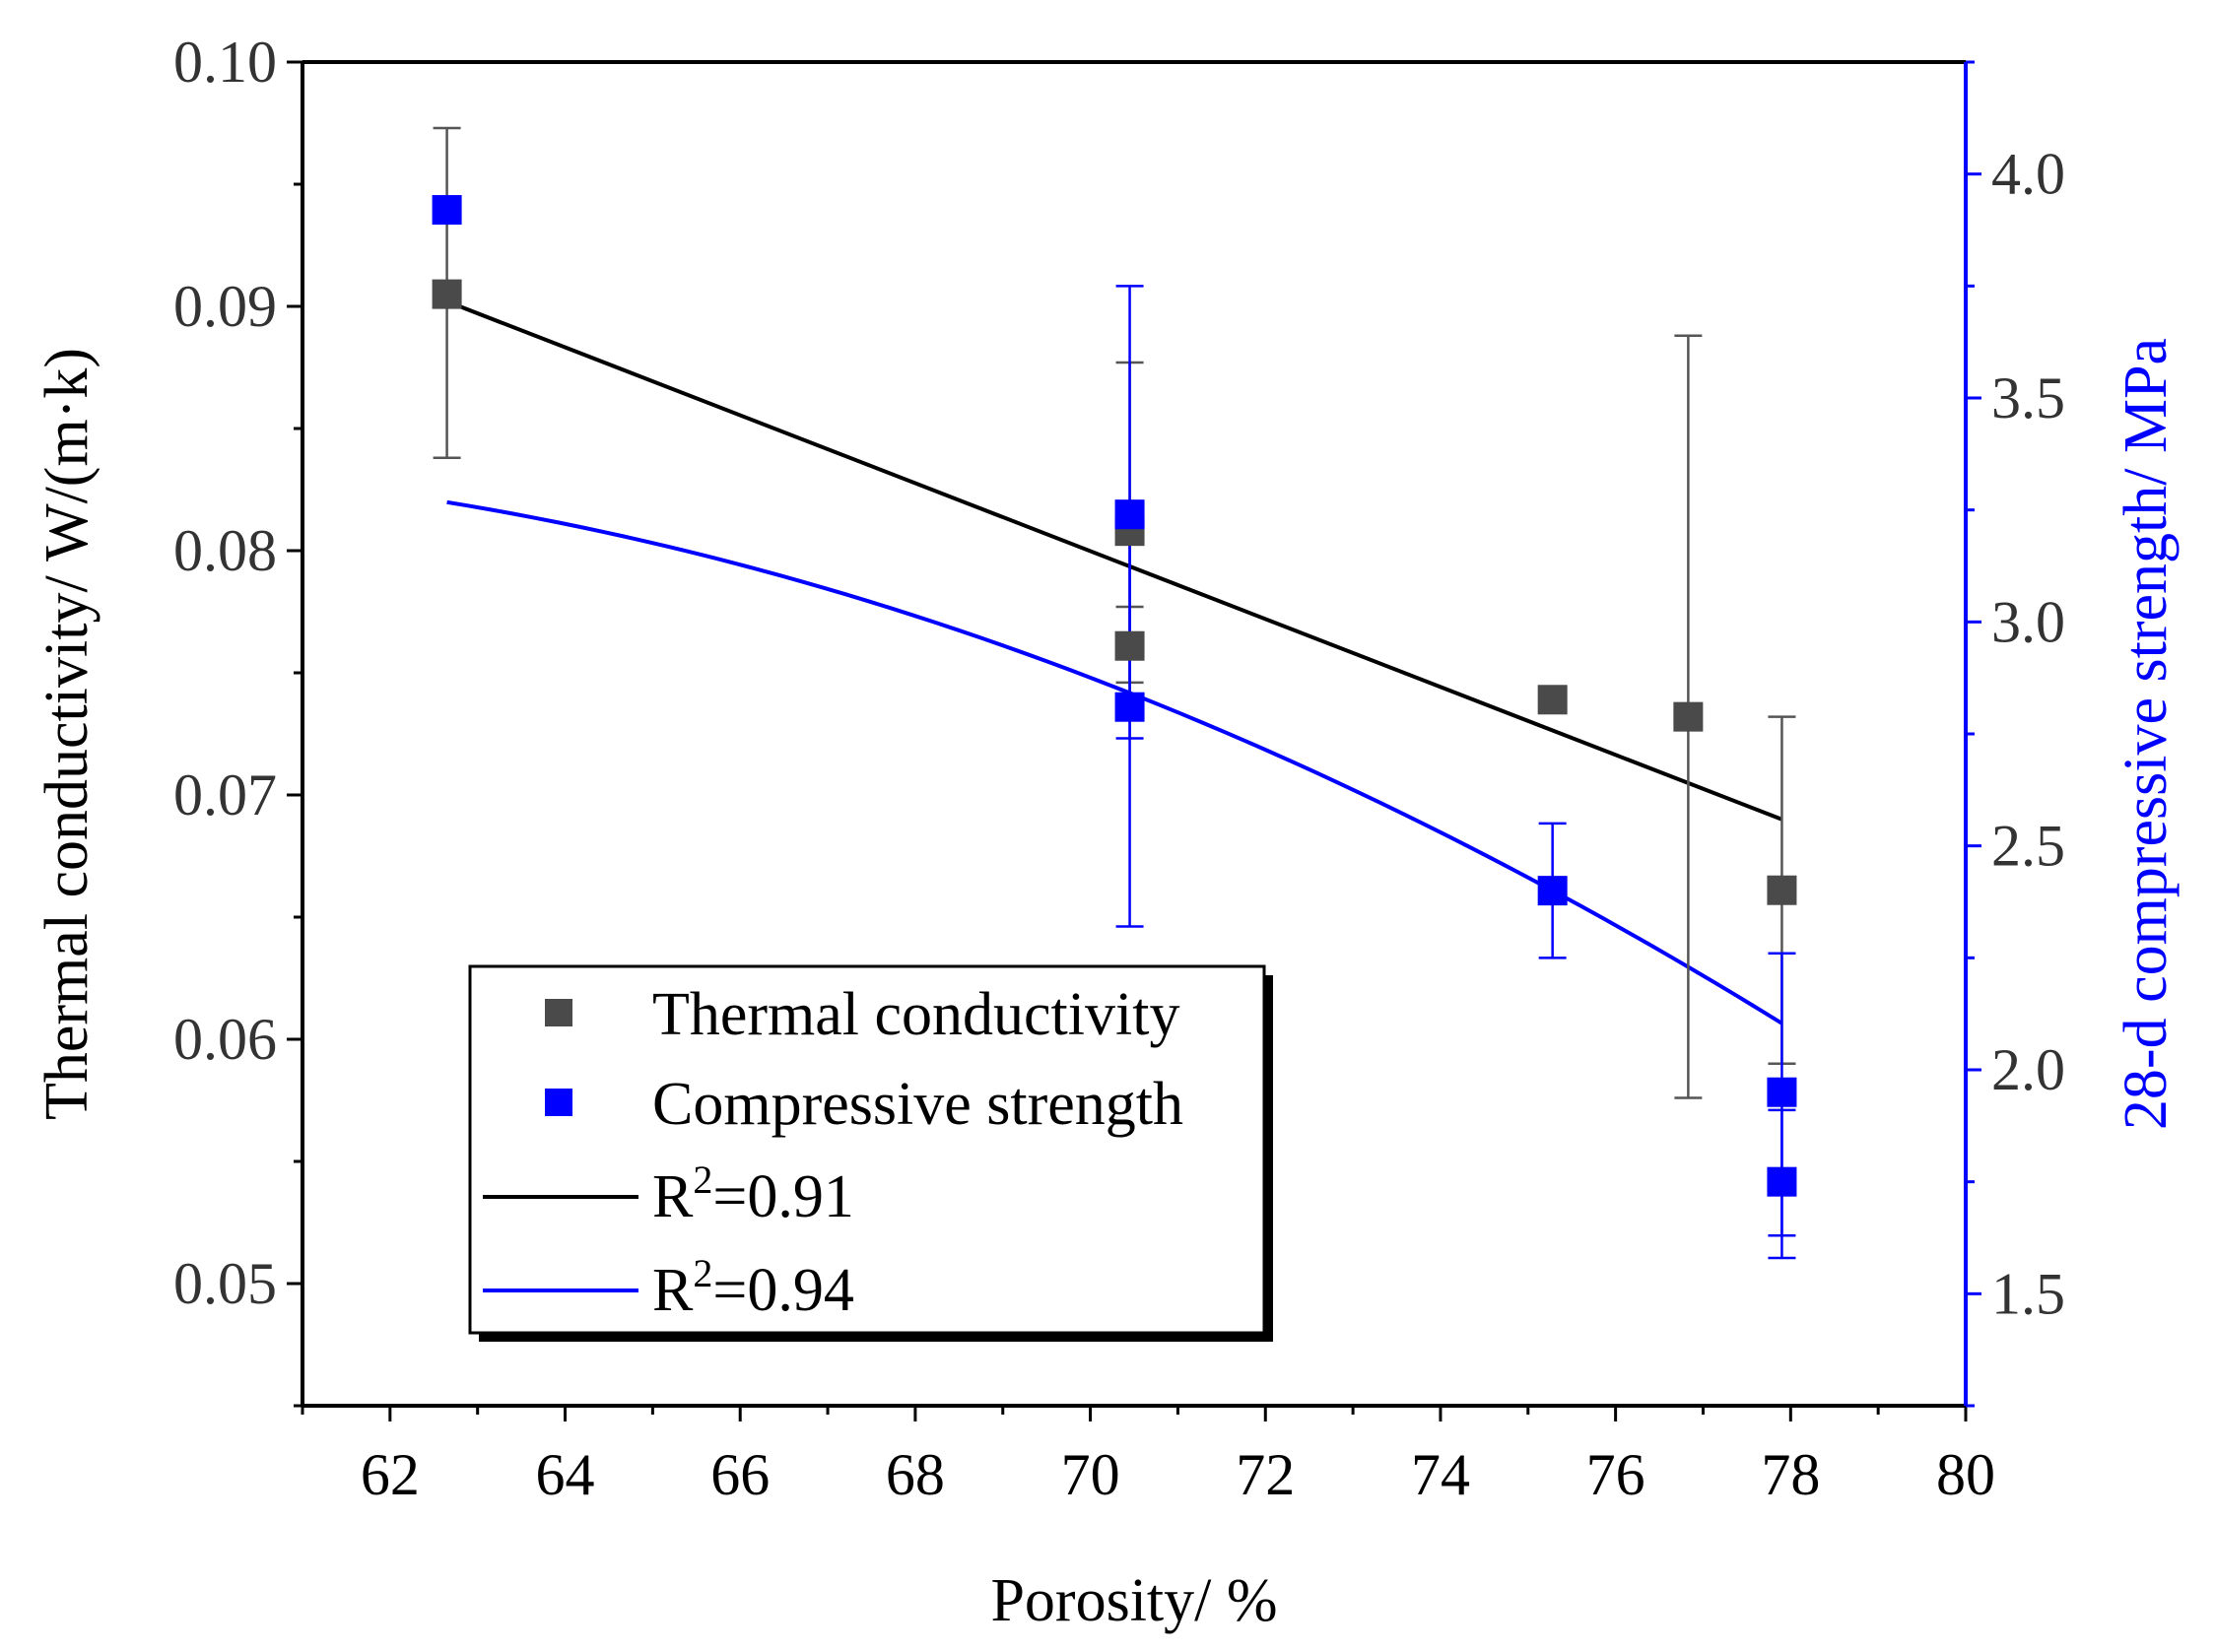  What do you see at coordinates (673, 1196) in the screenshot?
I see `fit-thermal-label-base: R` at bounding box center [673, 1196].